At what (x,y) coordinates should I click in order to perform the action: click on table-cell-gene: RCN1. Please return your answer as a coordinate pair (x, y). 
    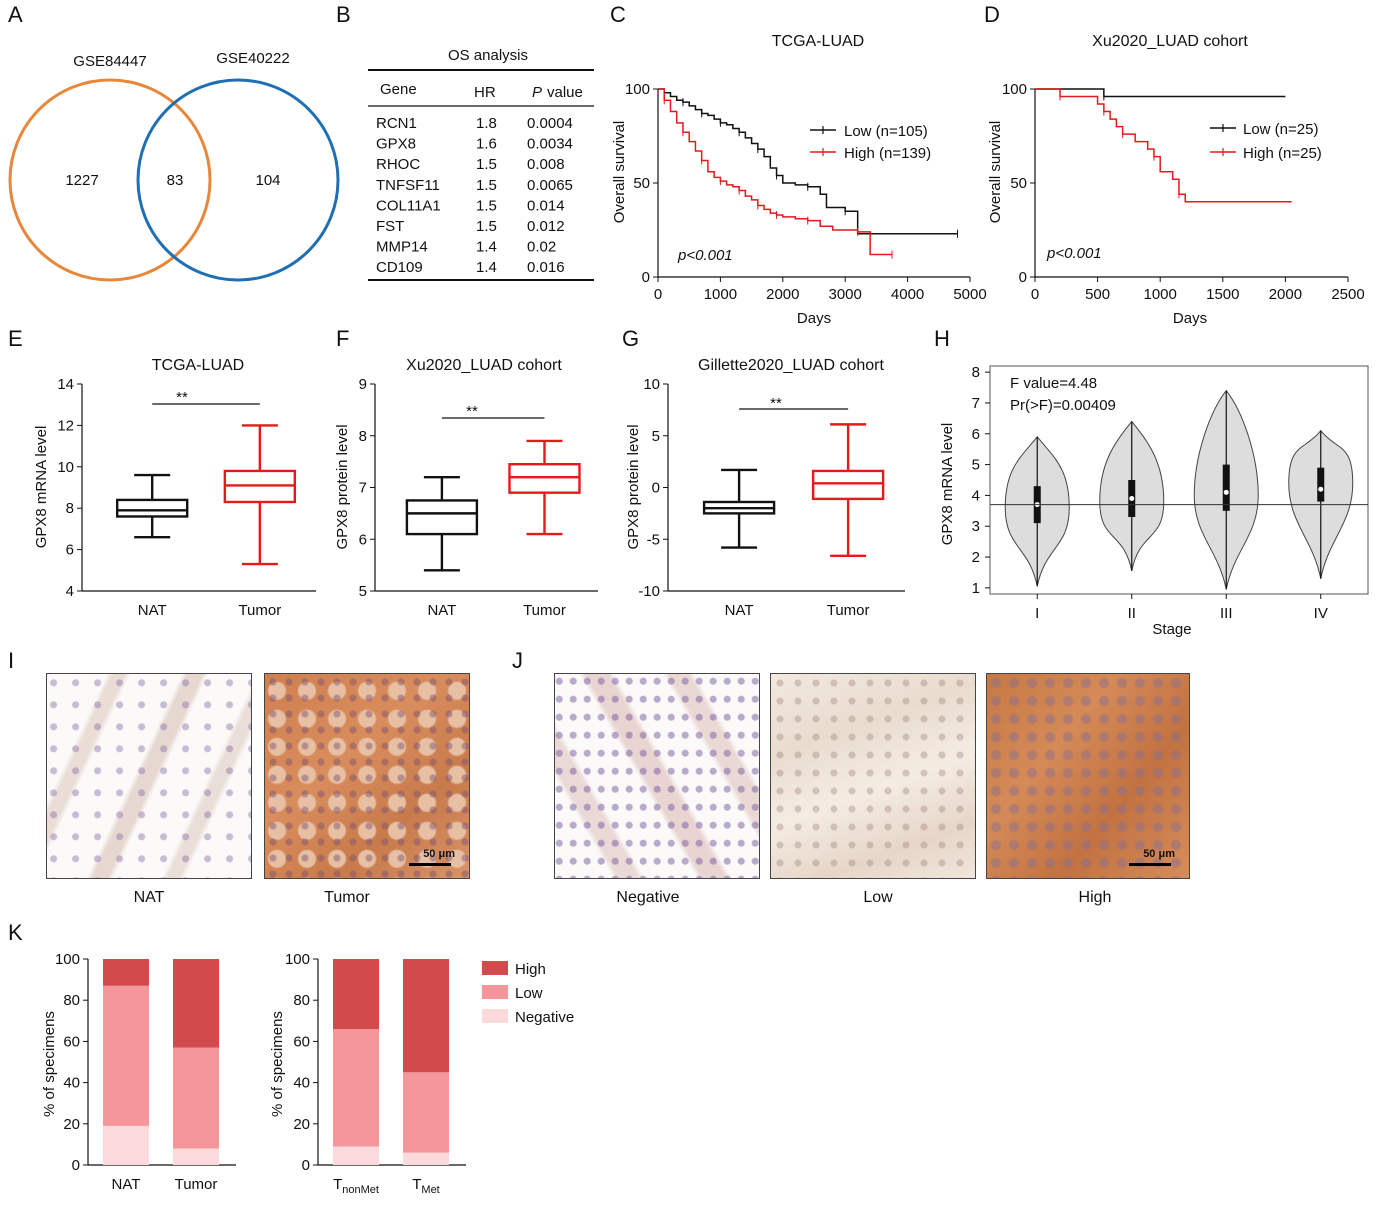
    Looking at the image, I should click on (396, 123).